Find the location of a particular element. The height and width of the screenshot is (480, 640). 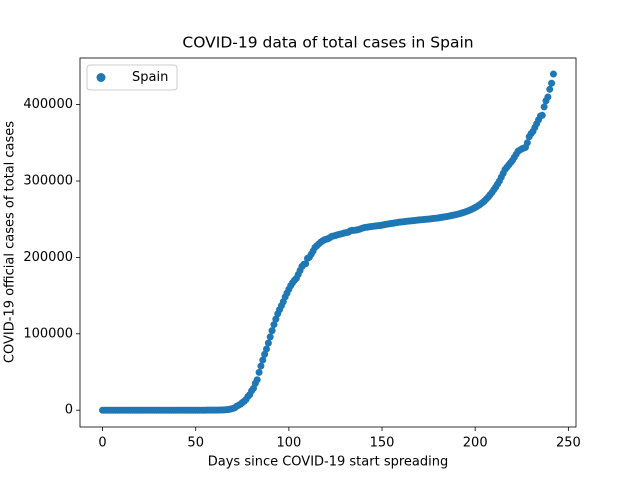

x-tick-label: 100 is located at coordinates (288, 443).